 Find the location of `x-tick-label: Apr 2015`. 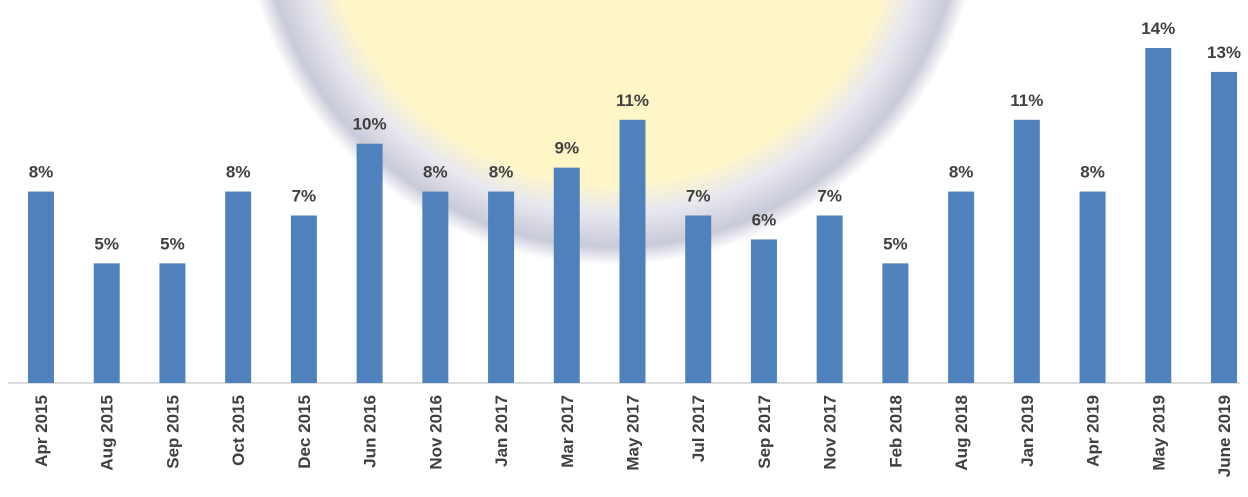

x-tick-label: Apr 2015 is located at coordinates (41, 431).